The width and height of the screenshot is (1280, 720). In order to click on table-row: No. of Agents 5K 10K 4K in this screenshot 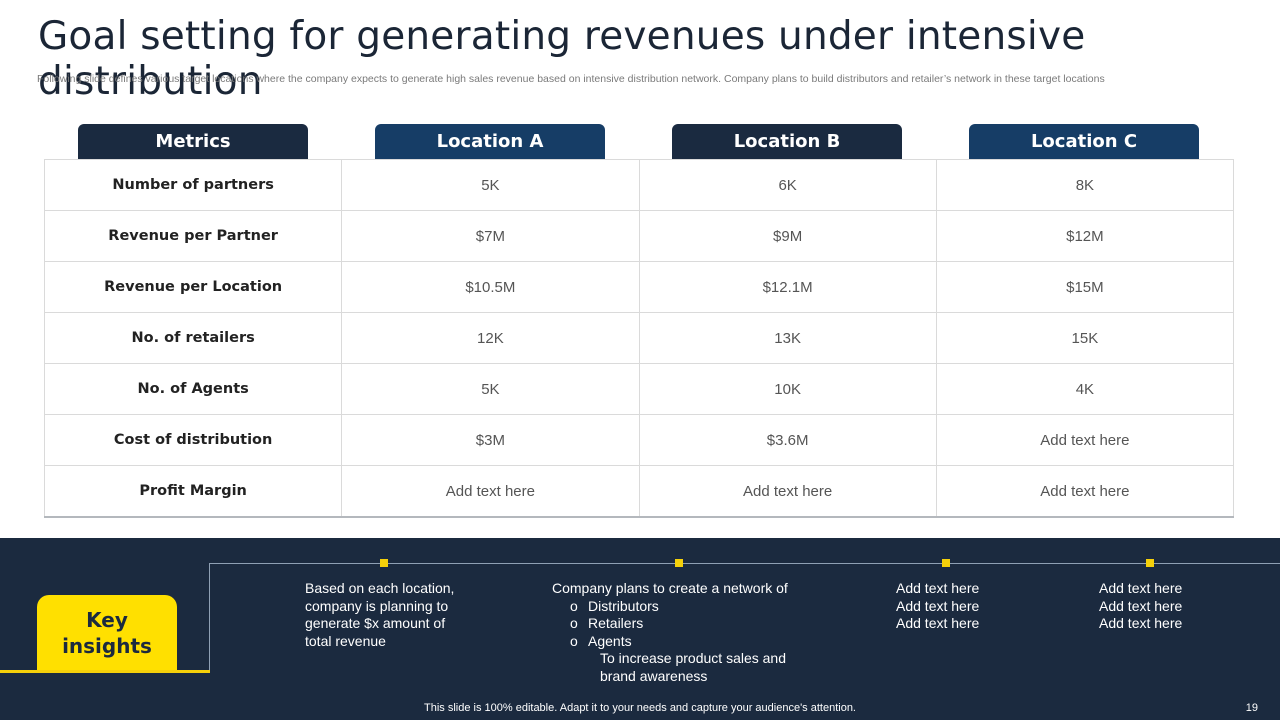, I will do `click(639, 389)`.